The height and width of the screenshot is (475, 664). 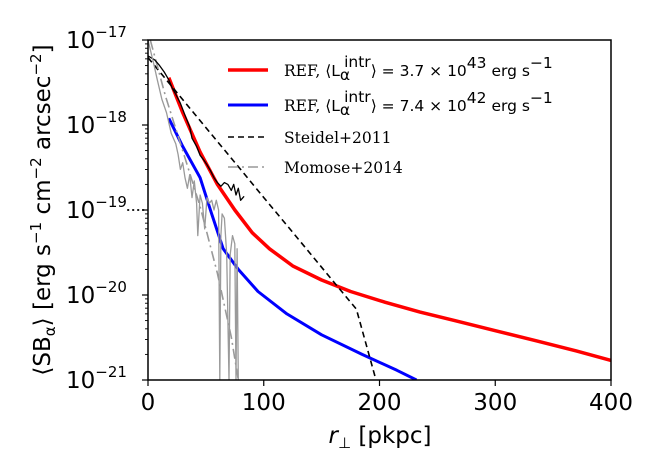 What do you see at coordinates (148, 403) in the screenshot?
I see `x-tick-label: 0` at bounding box center [148, 403].